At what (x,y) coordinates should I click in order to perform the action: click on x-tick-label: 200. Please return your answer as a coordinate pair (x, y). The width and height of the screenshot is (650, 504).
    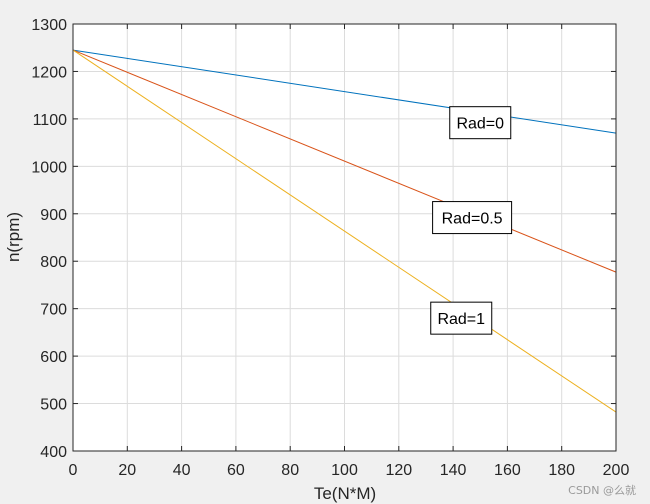
    Looking at the image, I should click on (616, 470).